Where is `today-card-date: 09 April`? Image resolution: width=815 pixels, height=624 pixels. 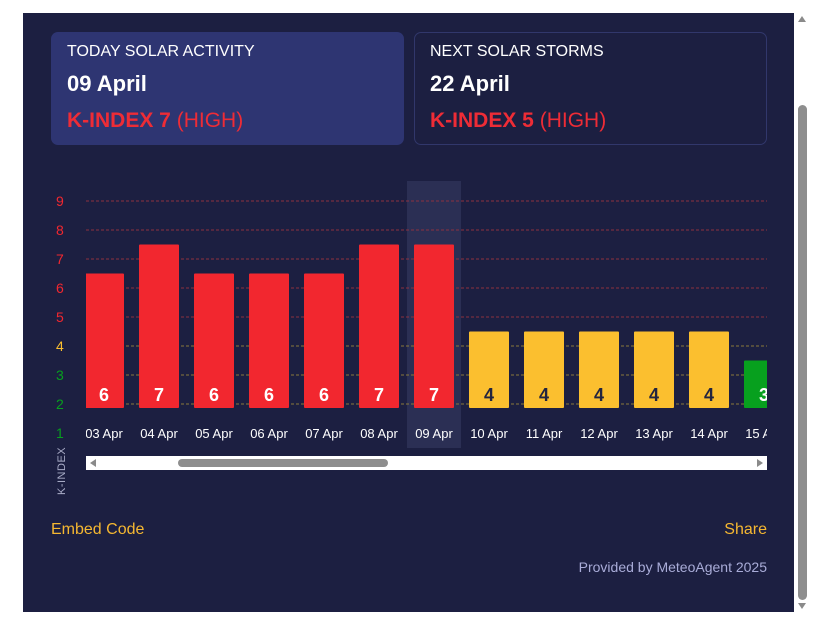 today-card-date: 09 April is located at coordinates (107, 83).